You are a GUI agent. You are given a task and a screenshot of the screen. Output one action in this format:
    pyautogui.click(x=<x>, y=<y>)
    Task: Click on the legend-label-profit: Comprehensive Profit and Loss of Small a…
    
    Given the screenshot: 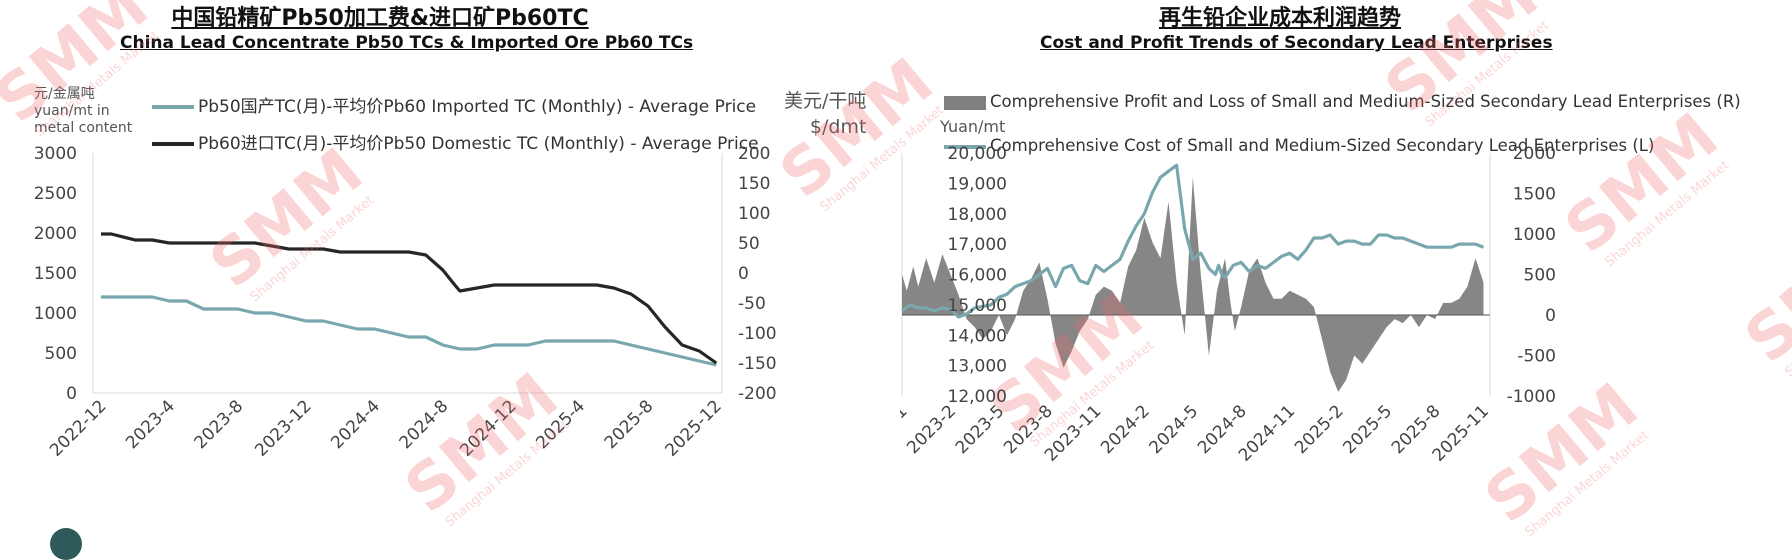 What is the action you would take?
    pyautogui.click(x=1365, y=101)
    